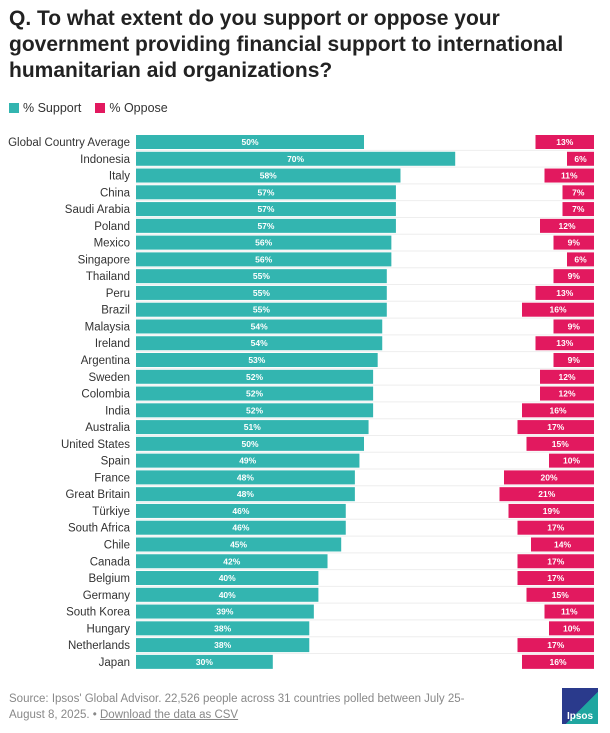 This screenshot has width=610, height=733. I want to click on category-label: Canada, so click(110, 562).